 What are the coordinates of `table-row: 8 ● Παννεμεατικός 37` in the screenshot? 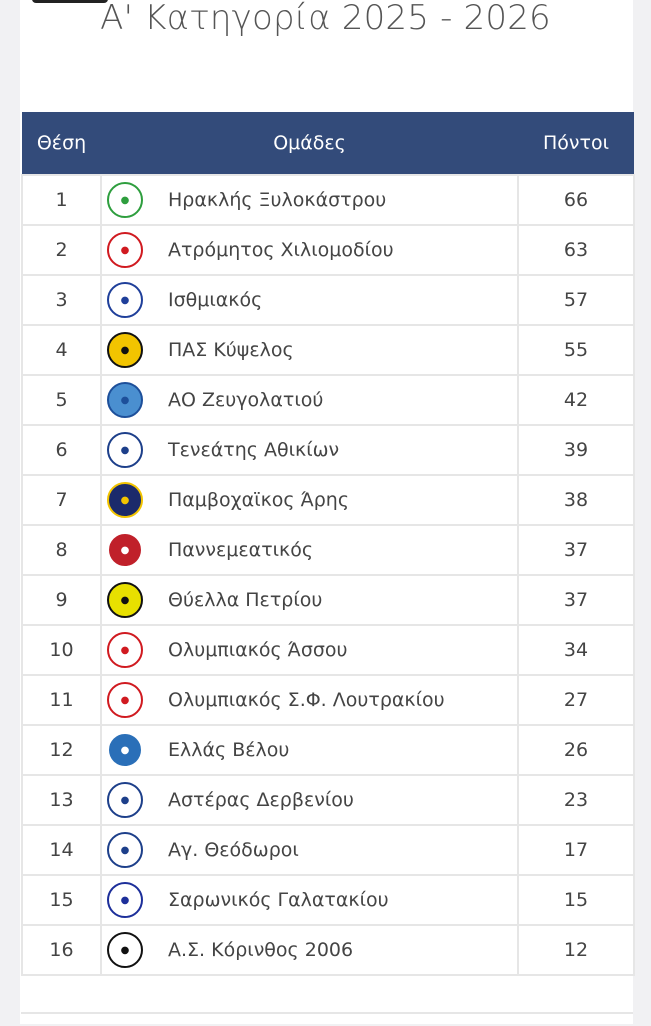 It's located at (328, 550).